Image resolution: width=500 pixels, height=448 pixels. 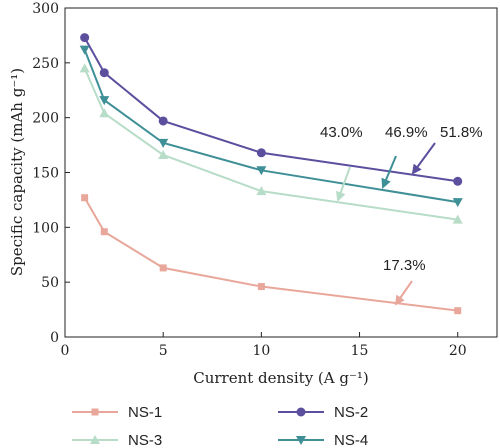 I want to click on y-tick-label: 0, so click(x=54, y=338).